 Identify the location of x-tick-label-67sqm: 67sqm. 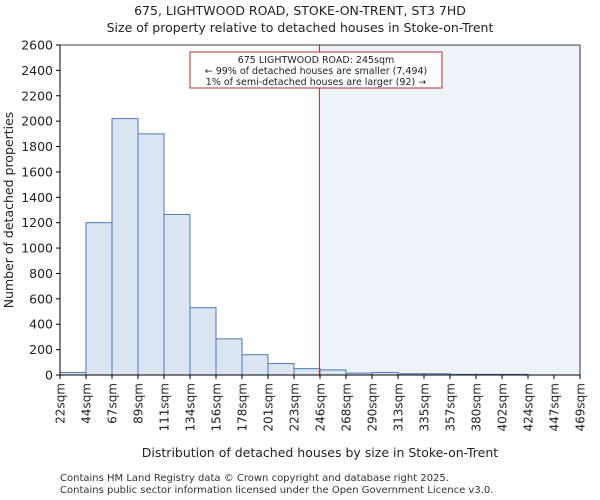
(113, 403).